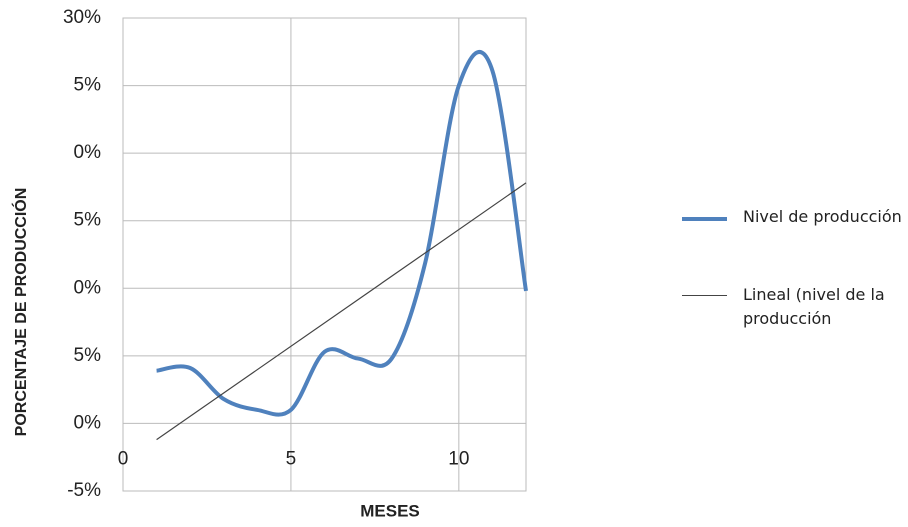 The height and width of the screenshot is (527, 908). Describe the element at coordinates (458, 458) in the screenshot. I see `x-tick-label: 10` at that location.